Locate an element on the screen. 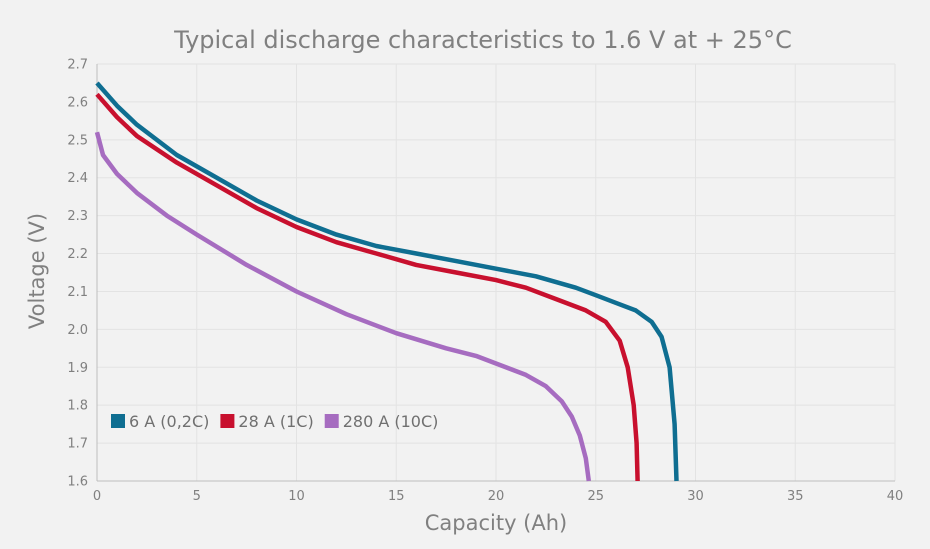  x-axis-label: Capacity (Ah) is located at coordinates (496, 523).